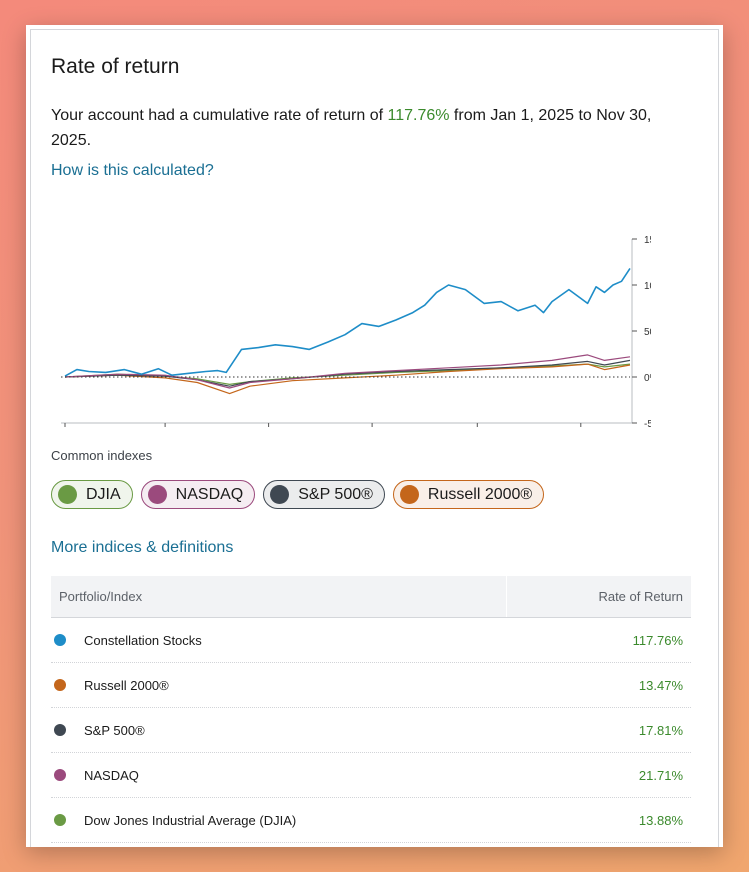 The width and height of the screenshot is (749, 872). I want to click on header-rate-of-return: Rate of Return, so click(640, 596).